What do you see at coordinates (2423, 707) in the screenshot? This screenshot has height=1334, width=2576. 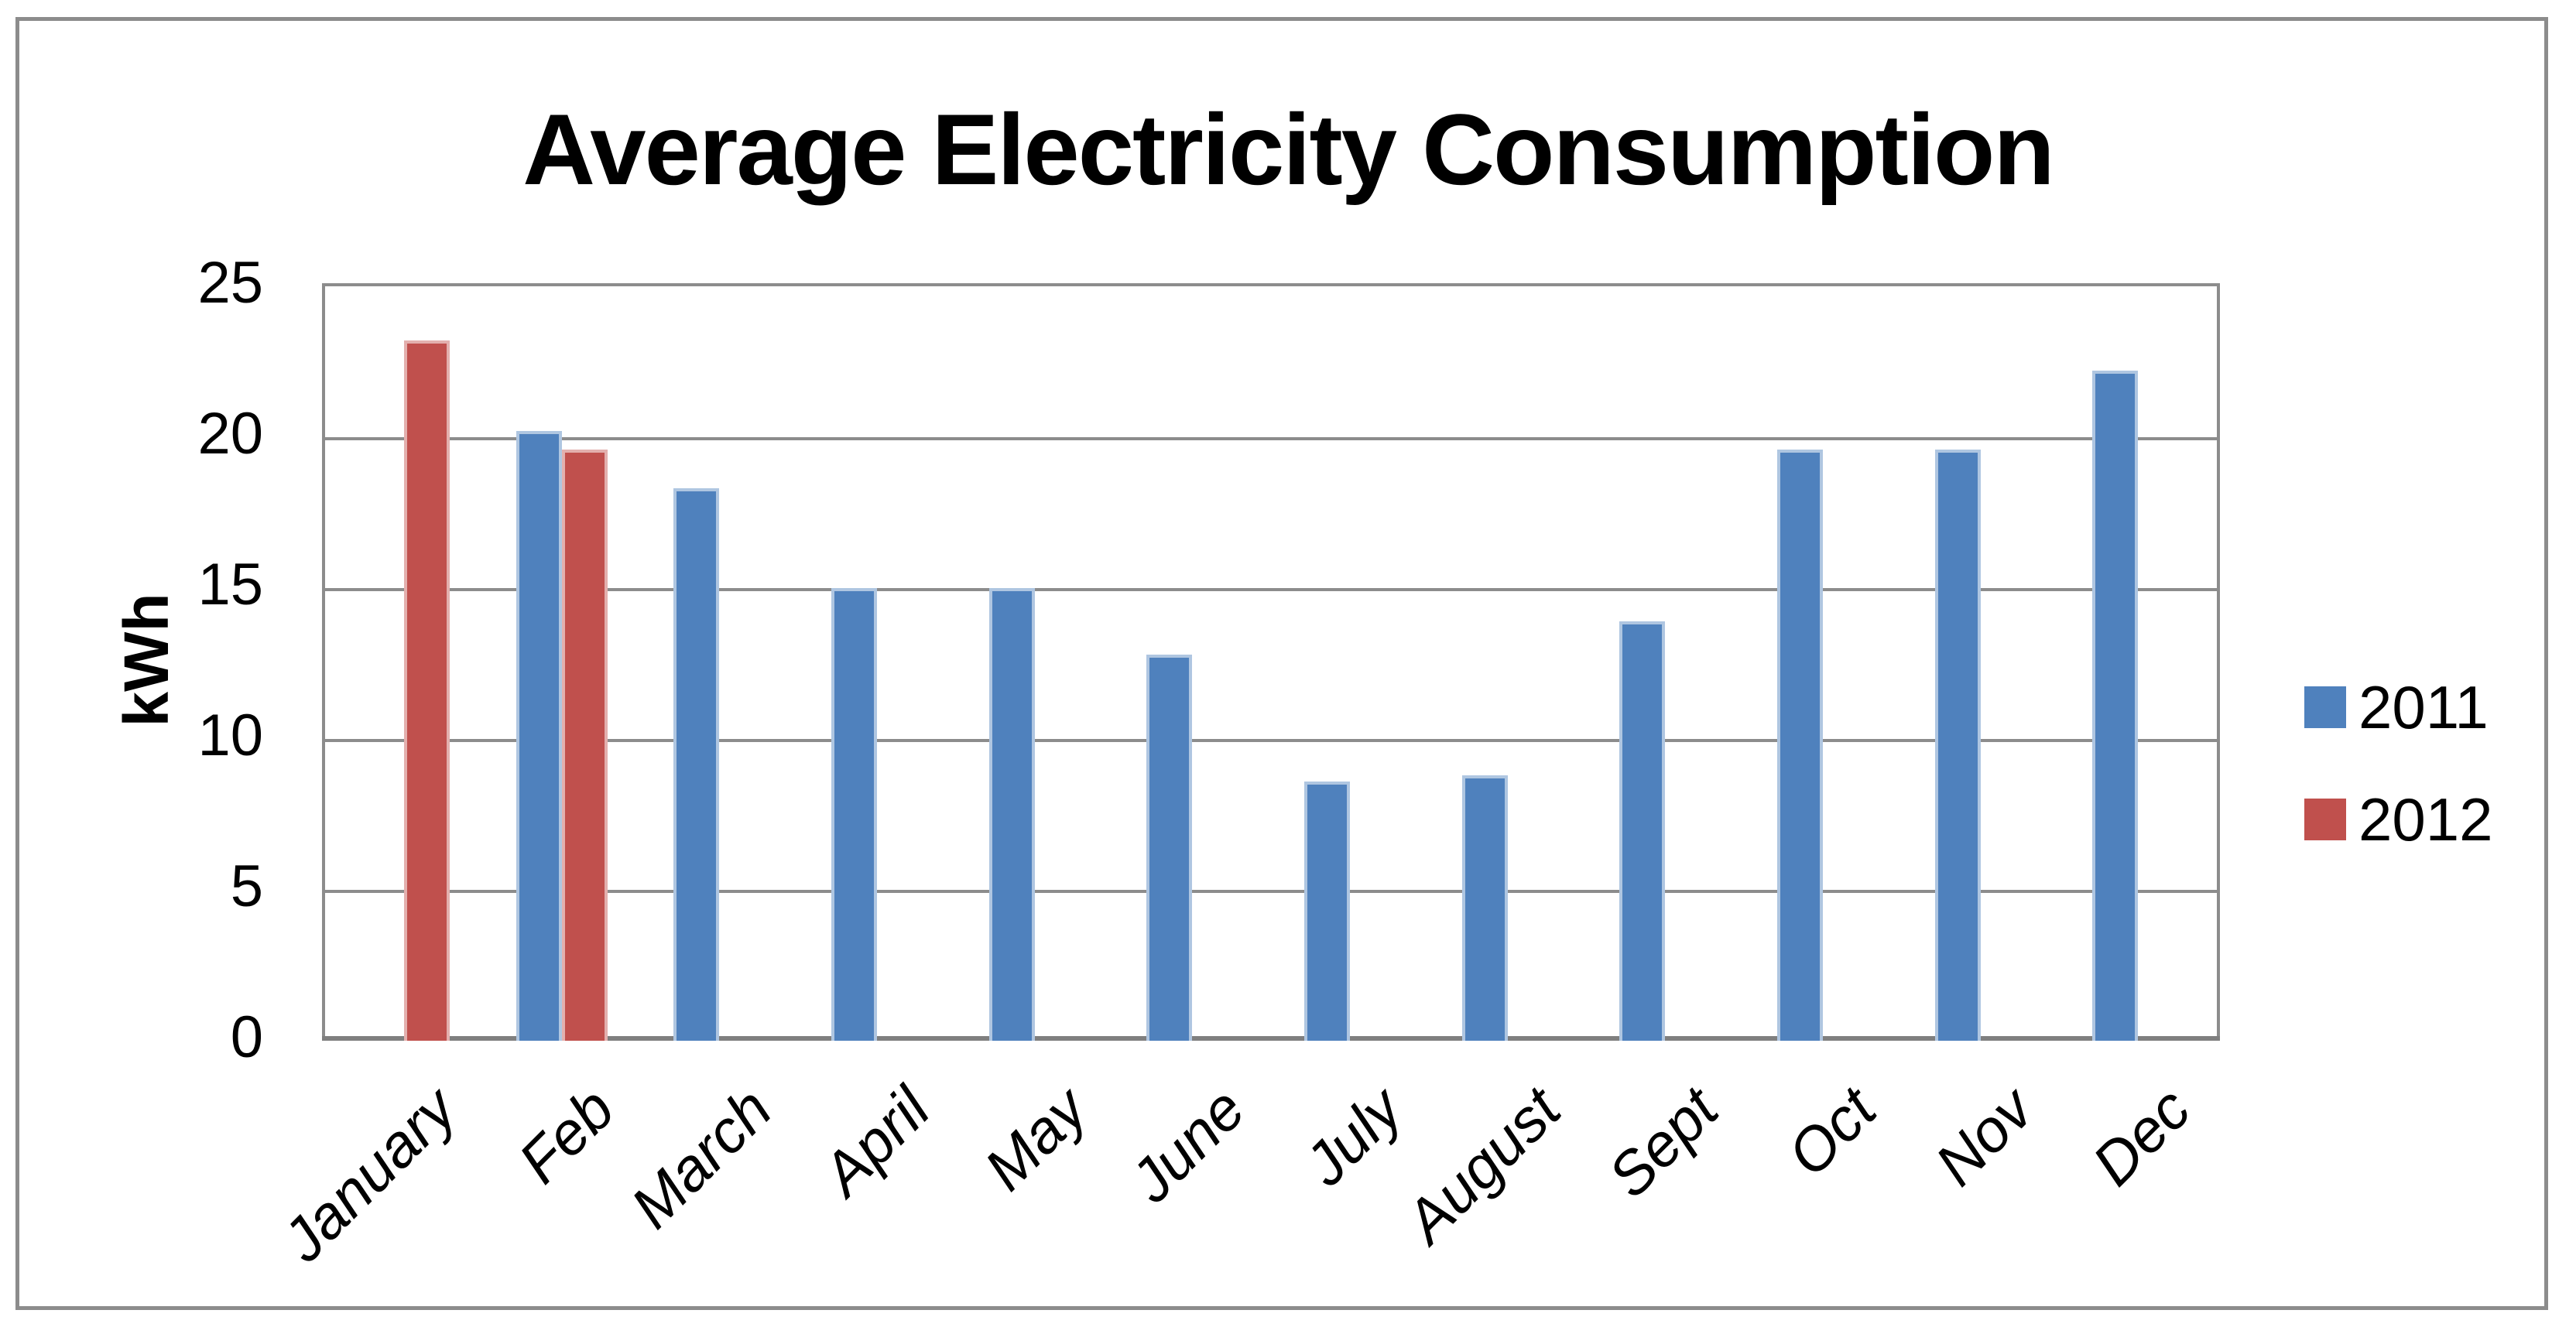 I see `legend-label-2011: 2011` at bounding box center [2423, 707].